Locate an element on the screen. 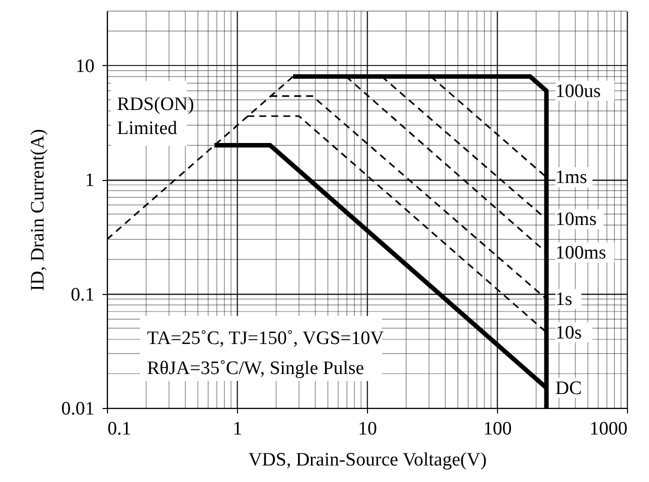 The image size is (649, 482). series-label: 100ms is located at coordinates (580, 253).